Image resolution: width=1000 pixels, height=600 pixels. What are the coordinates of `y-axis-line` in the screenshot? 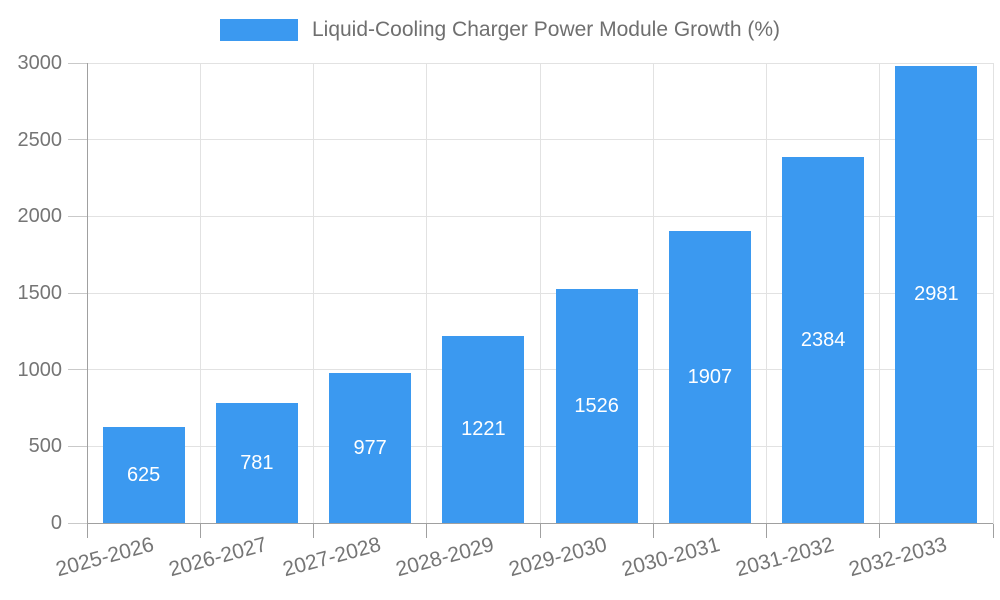 It's located at (87, 293).